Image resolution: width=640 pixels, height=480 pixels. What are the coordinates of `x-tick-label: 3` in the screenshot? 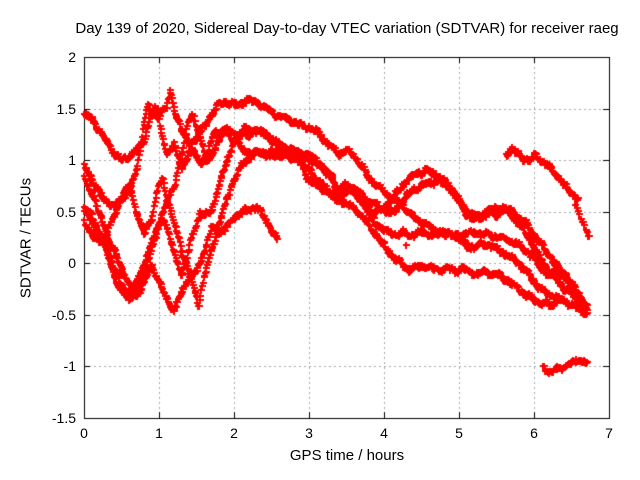 It's located at (309, 433).